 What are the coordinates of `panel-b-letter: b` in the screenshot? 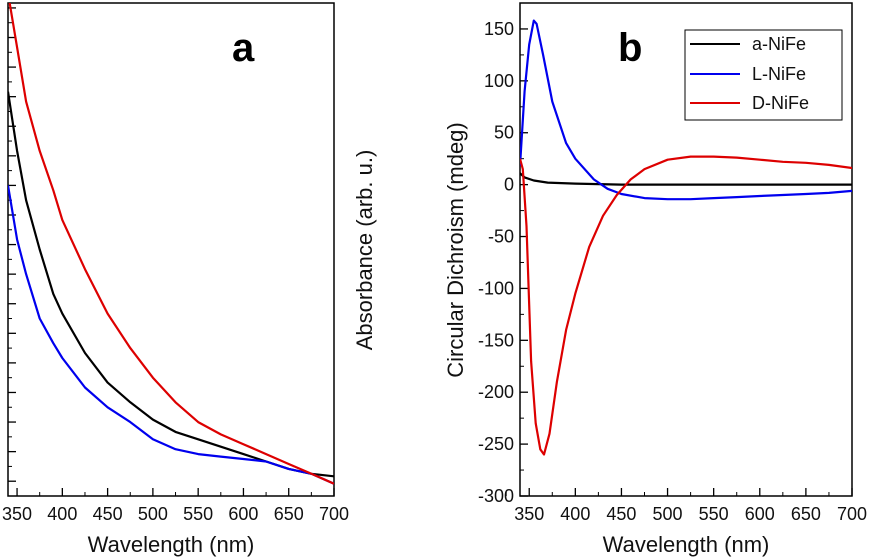 It's located at (630, 48).